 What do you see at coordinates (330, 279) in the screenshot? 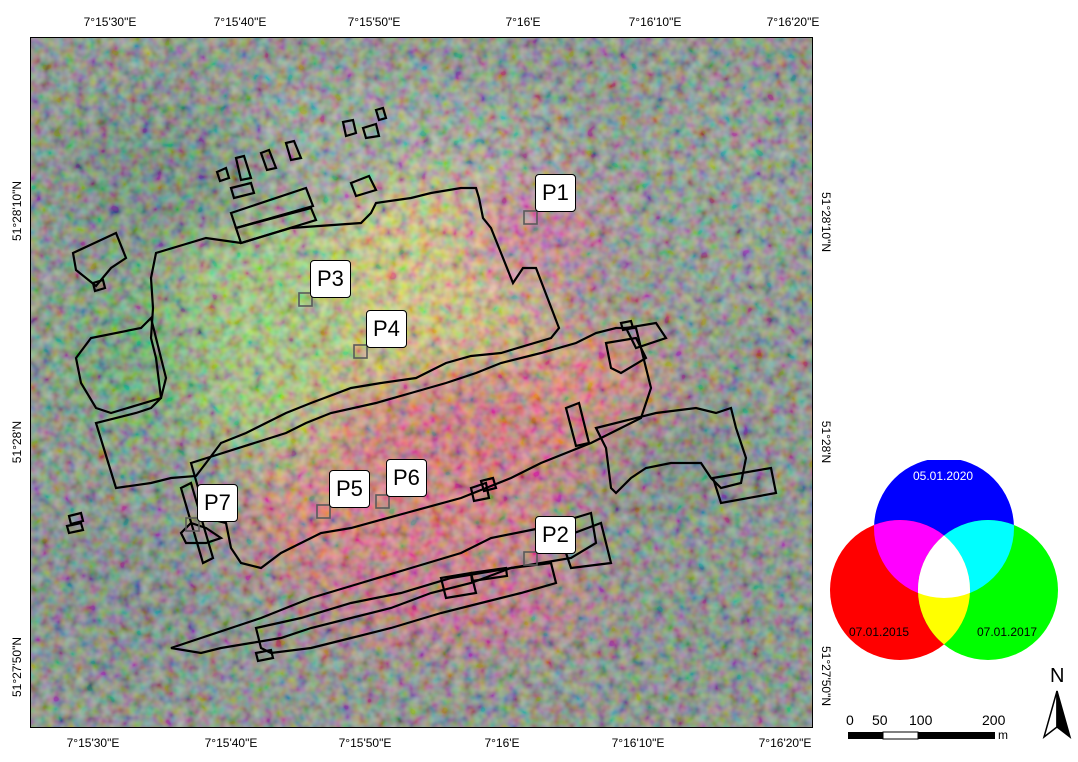
I see `point-label-p3: P3` at bounding box center [330, 279].